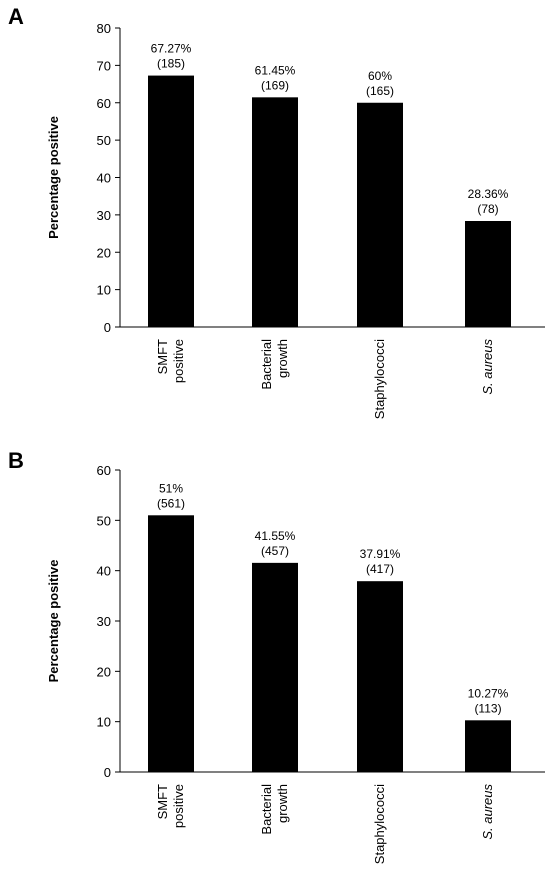 This screenshot has height=885, width=550. Describe the element at coordinates (171, 503) in the screenshot. I see `value-label: (561)` at that location.